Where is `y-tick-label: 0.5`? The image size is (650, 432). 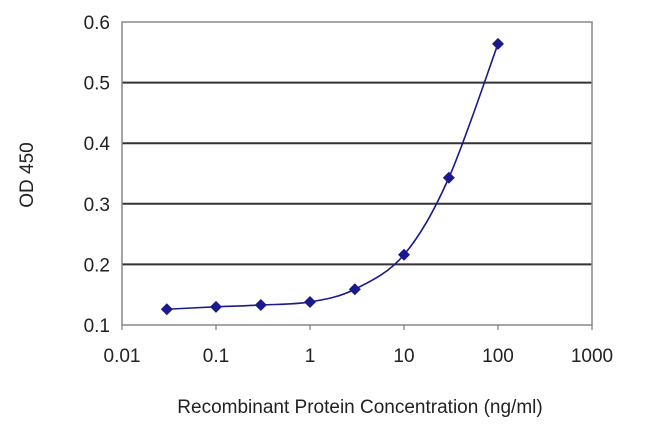 y-tick-label: 0.5 is located at coordinates (97, 84).